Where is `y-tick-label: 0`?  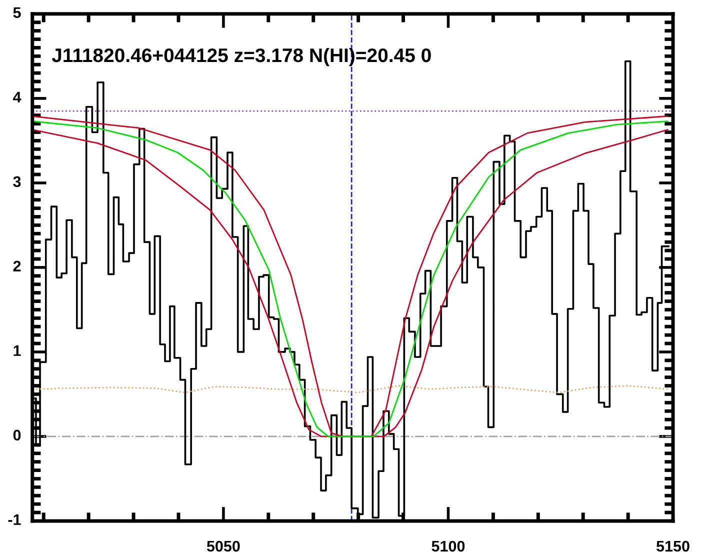
y-tick-label: 0 is located at coordinates (17, 435).